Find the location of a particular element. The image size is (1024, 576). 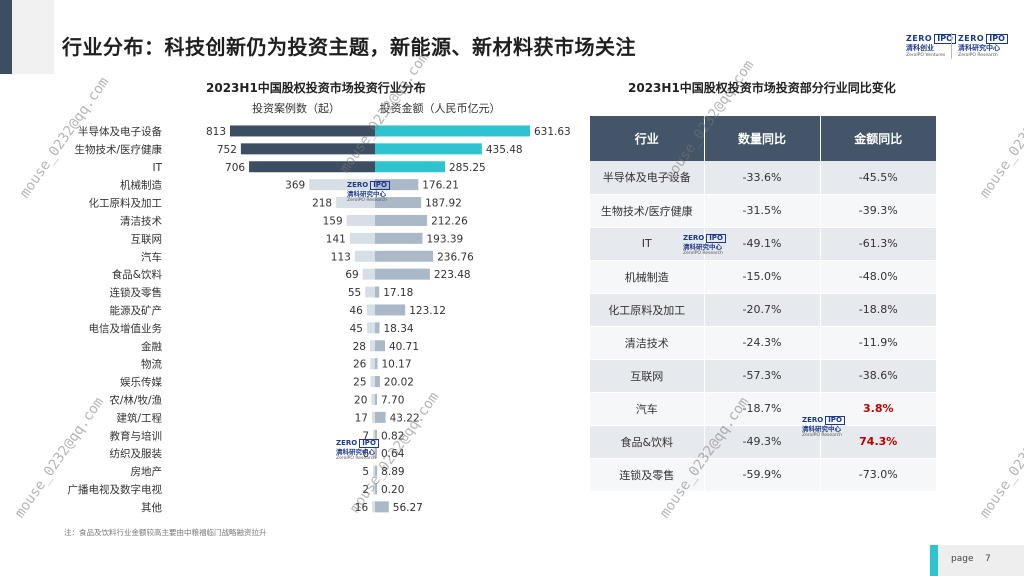

count-value-label: 55 is located at coordinates (354, 293).